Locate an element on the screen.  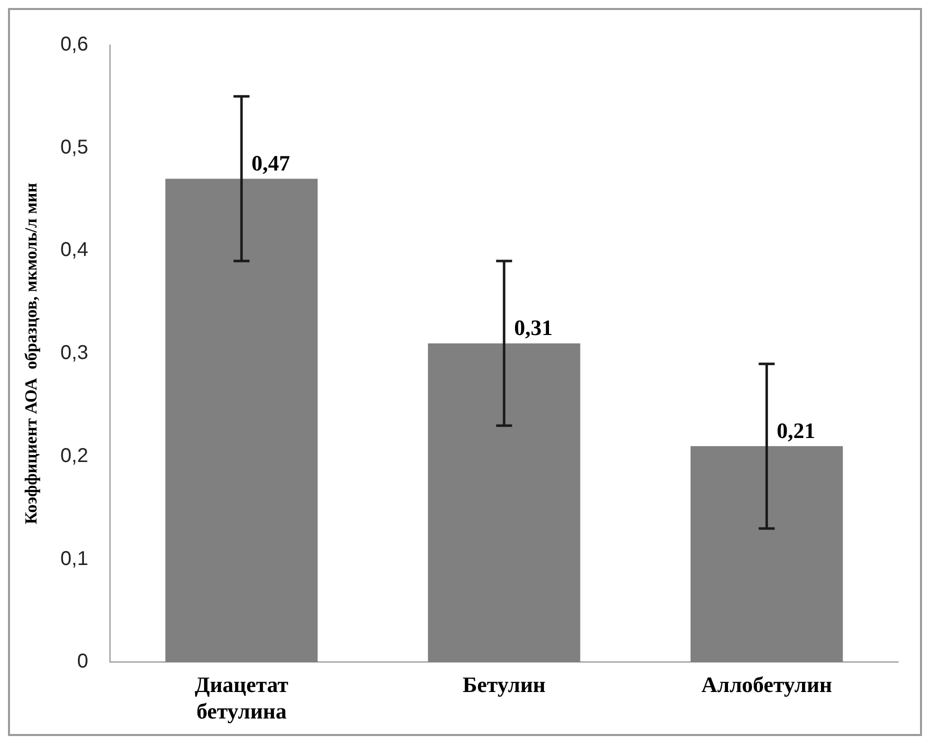
y-tick-label: 0 is located at coordinates (82, 661).